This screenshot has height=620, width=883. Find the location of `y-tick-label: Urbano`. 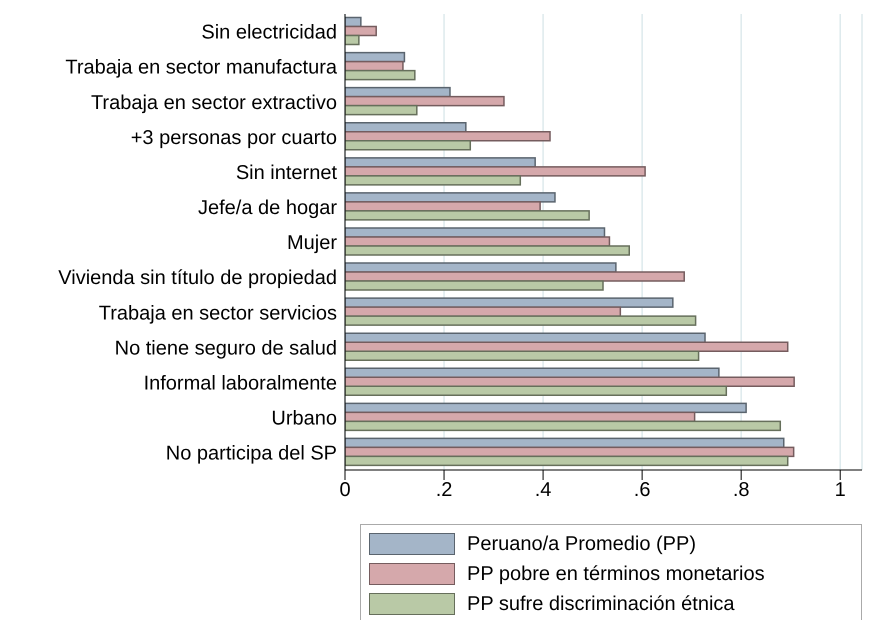

y-tick-label: Urbano is located at coordinates (304, 418).